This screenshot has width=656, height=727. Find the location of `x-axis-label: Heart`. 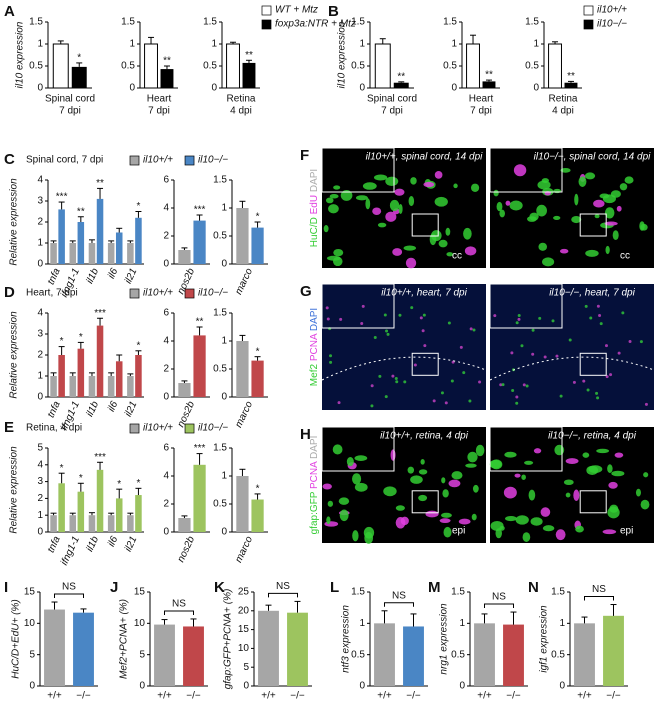

x-axis-label: Heart is located at coordinates (481, 99).